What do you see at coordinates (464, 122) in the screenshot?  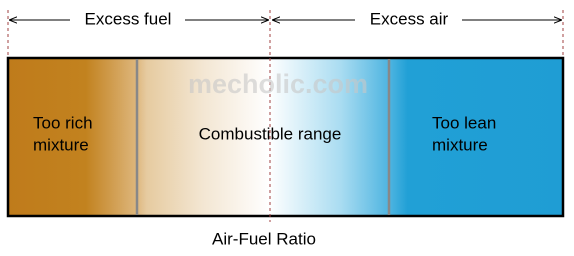 I see `region-label: Too lean` at bounding box center [464, 122].